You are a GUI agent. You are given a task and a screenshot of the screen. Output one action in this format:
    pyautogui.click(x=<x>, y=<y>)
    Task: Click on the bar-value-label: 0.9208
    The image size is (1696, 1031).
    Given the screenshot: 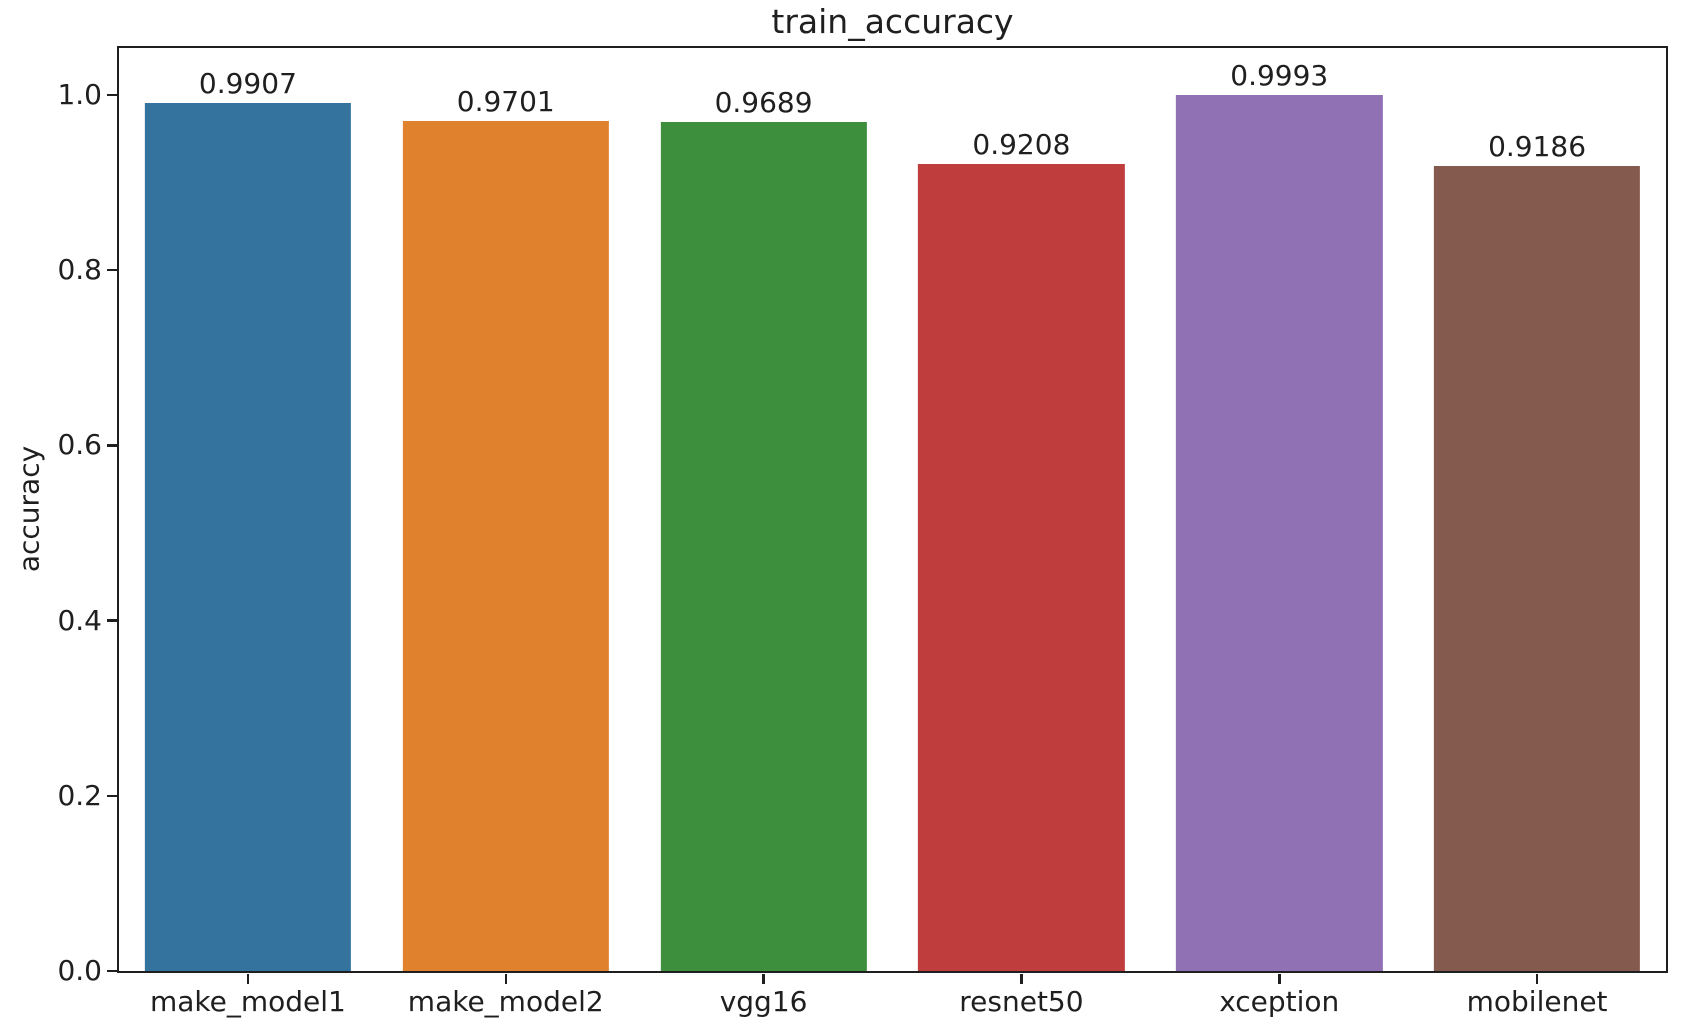 What is the action you would take?
    pyautogui.click(x=1021, y=145)
    